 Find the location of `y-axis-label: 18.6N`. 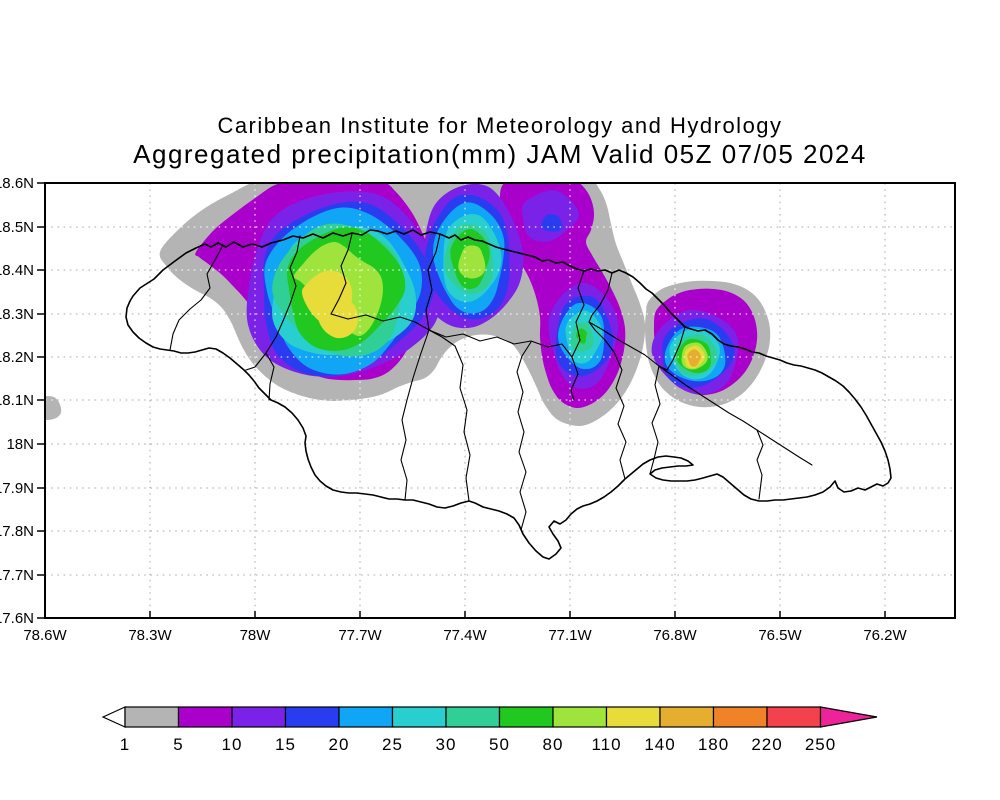

y-axis-label: 18.6N is located at coordinates (17, 183).